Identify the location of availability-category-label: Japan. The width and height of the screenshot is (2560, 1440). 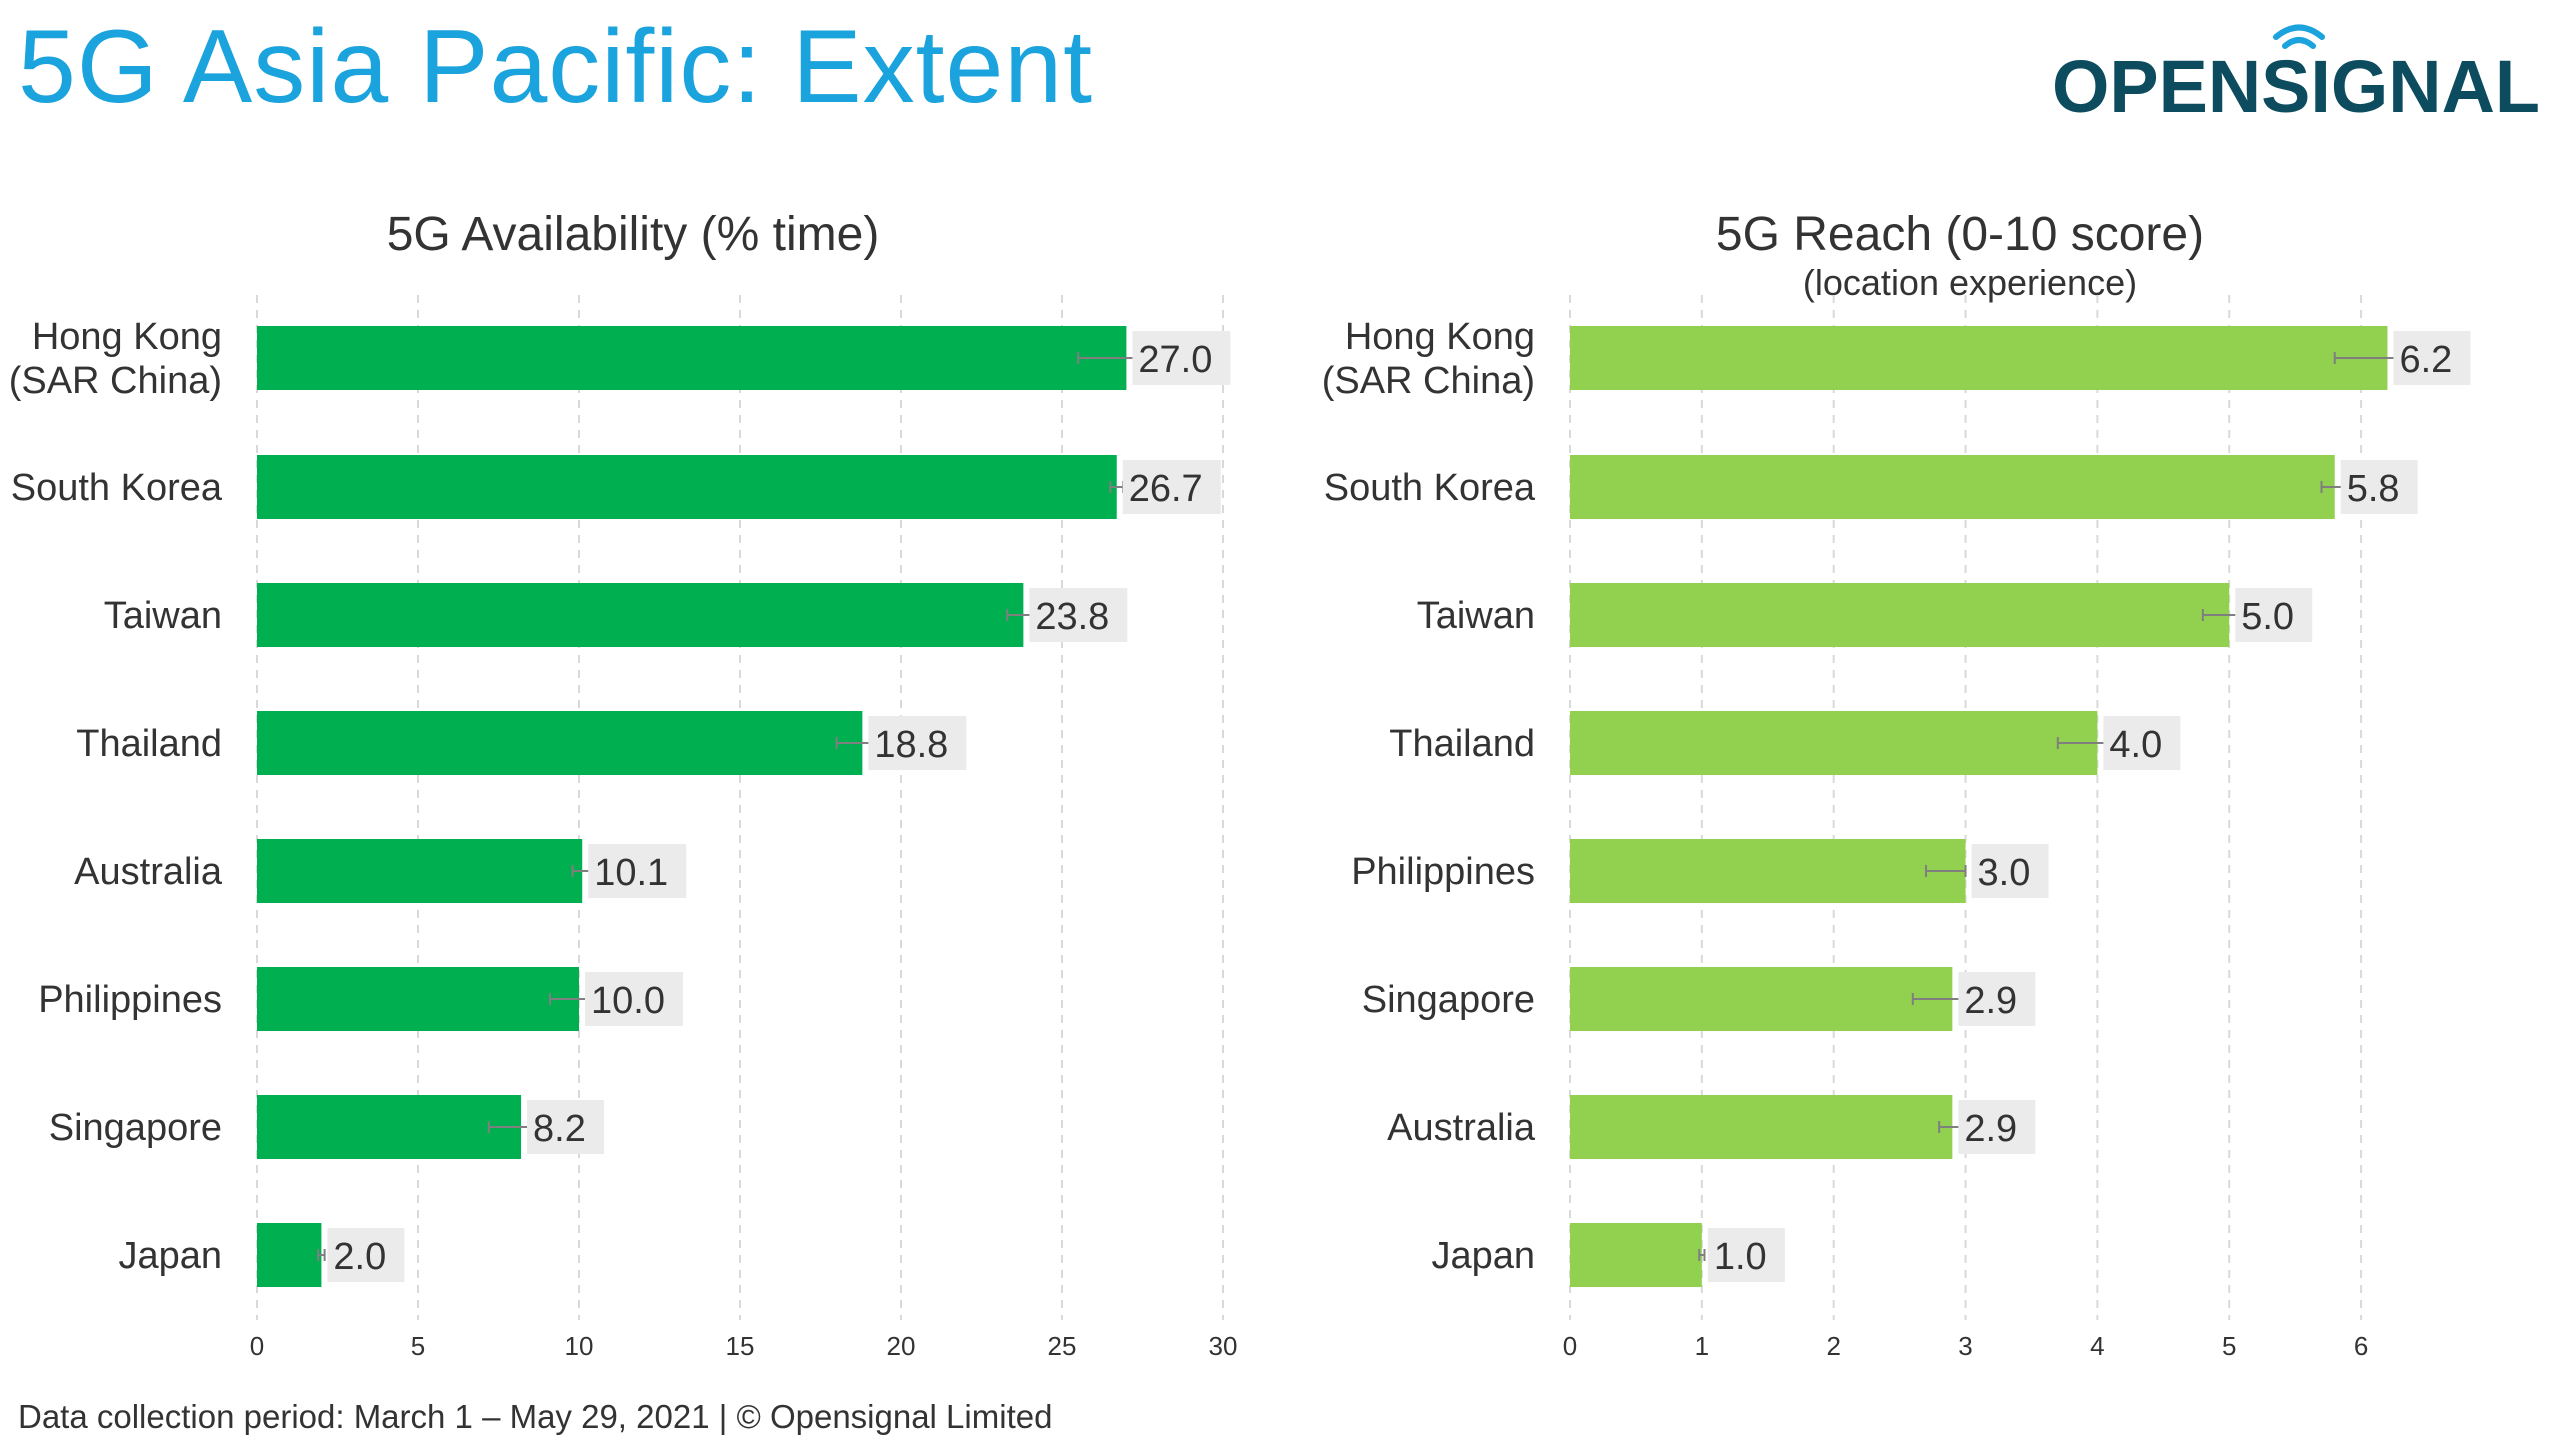
(170, 1256).